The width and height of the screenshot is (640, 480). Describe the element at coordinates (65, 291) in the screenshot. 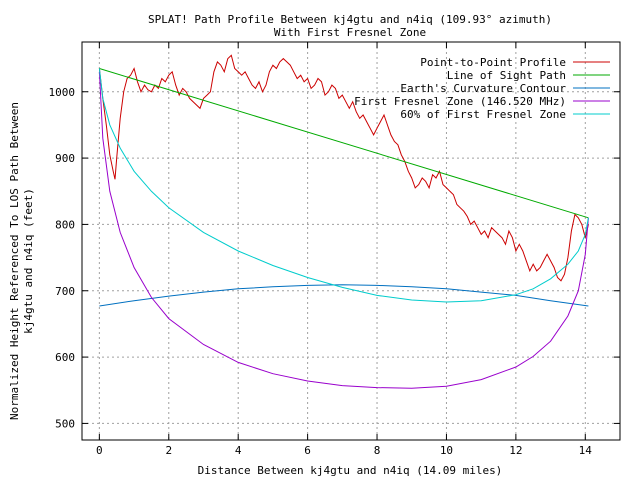

I see `y-tick-label: 700` at that location.